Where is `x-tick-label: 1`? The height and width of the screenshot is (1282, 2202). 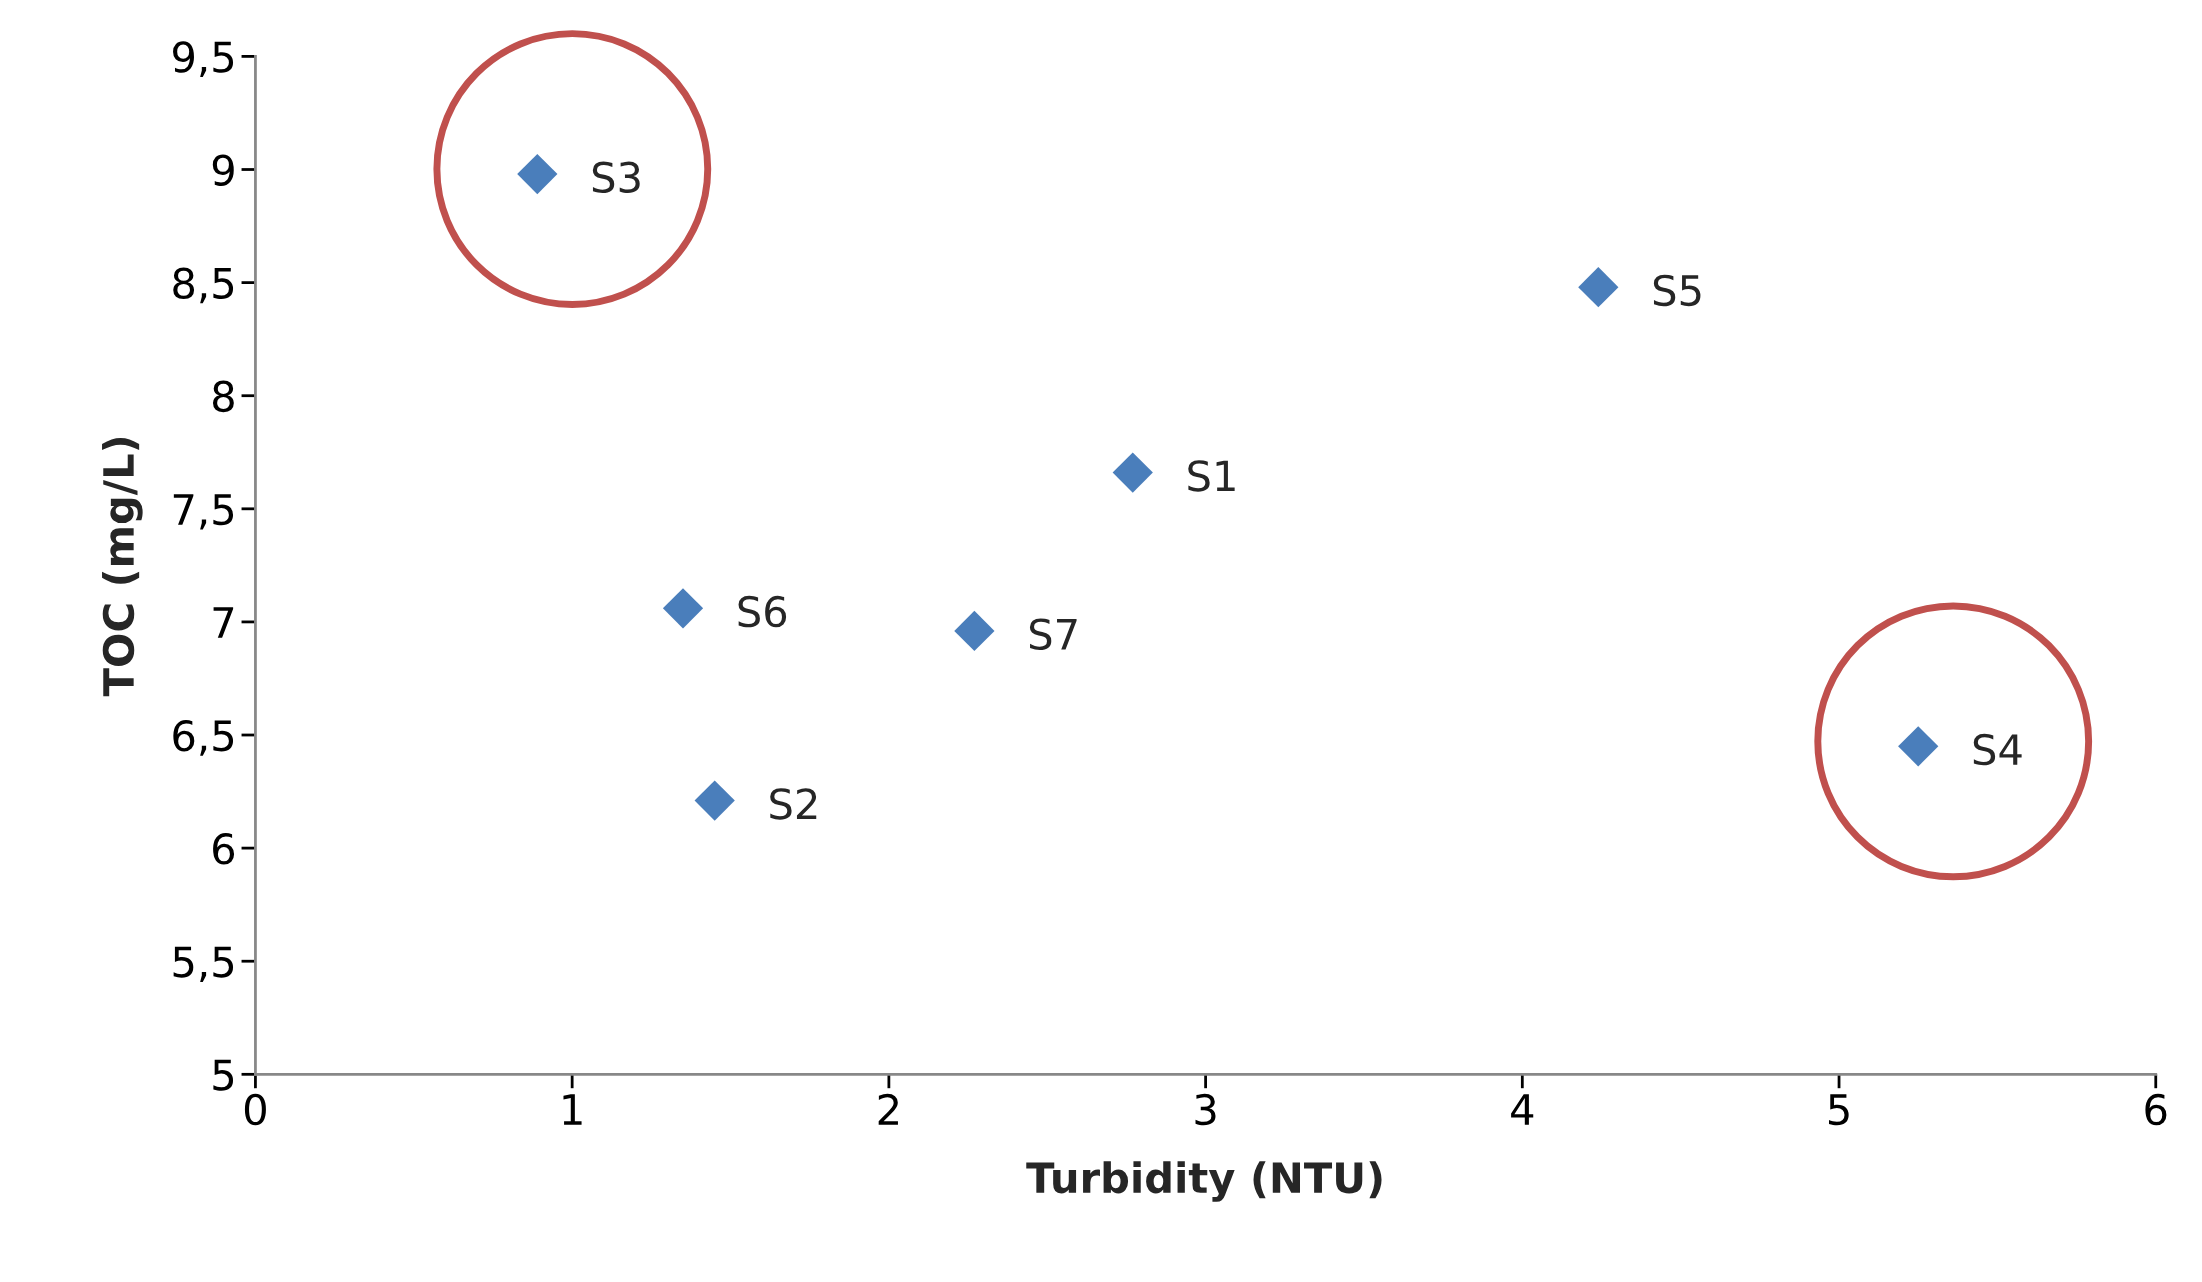 x-tick-label: 1 is located at coordinates (572, 1109).